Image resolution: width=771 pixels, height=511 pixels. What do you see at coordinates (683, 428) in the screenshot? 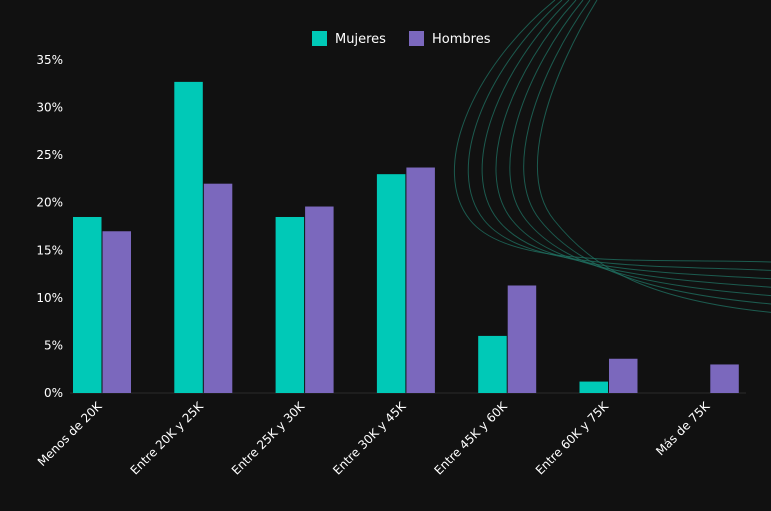
I see `x-tick-label: Más de 75K` at bounding box center [683, 428].